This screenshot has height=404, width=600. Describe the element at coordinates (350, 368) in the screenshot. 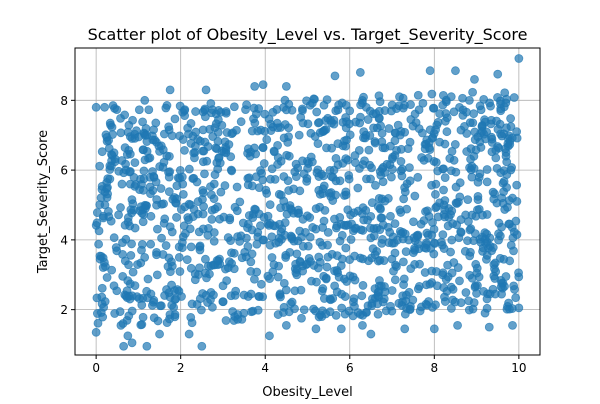

I see `x-tick-label: 6` at that location.